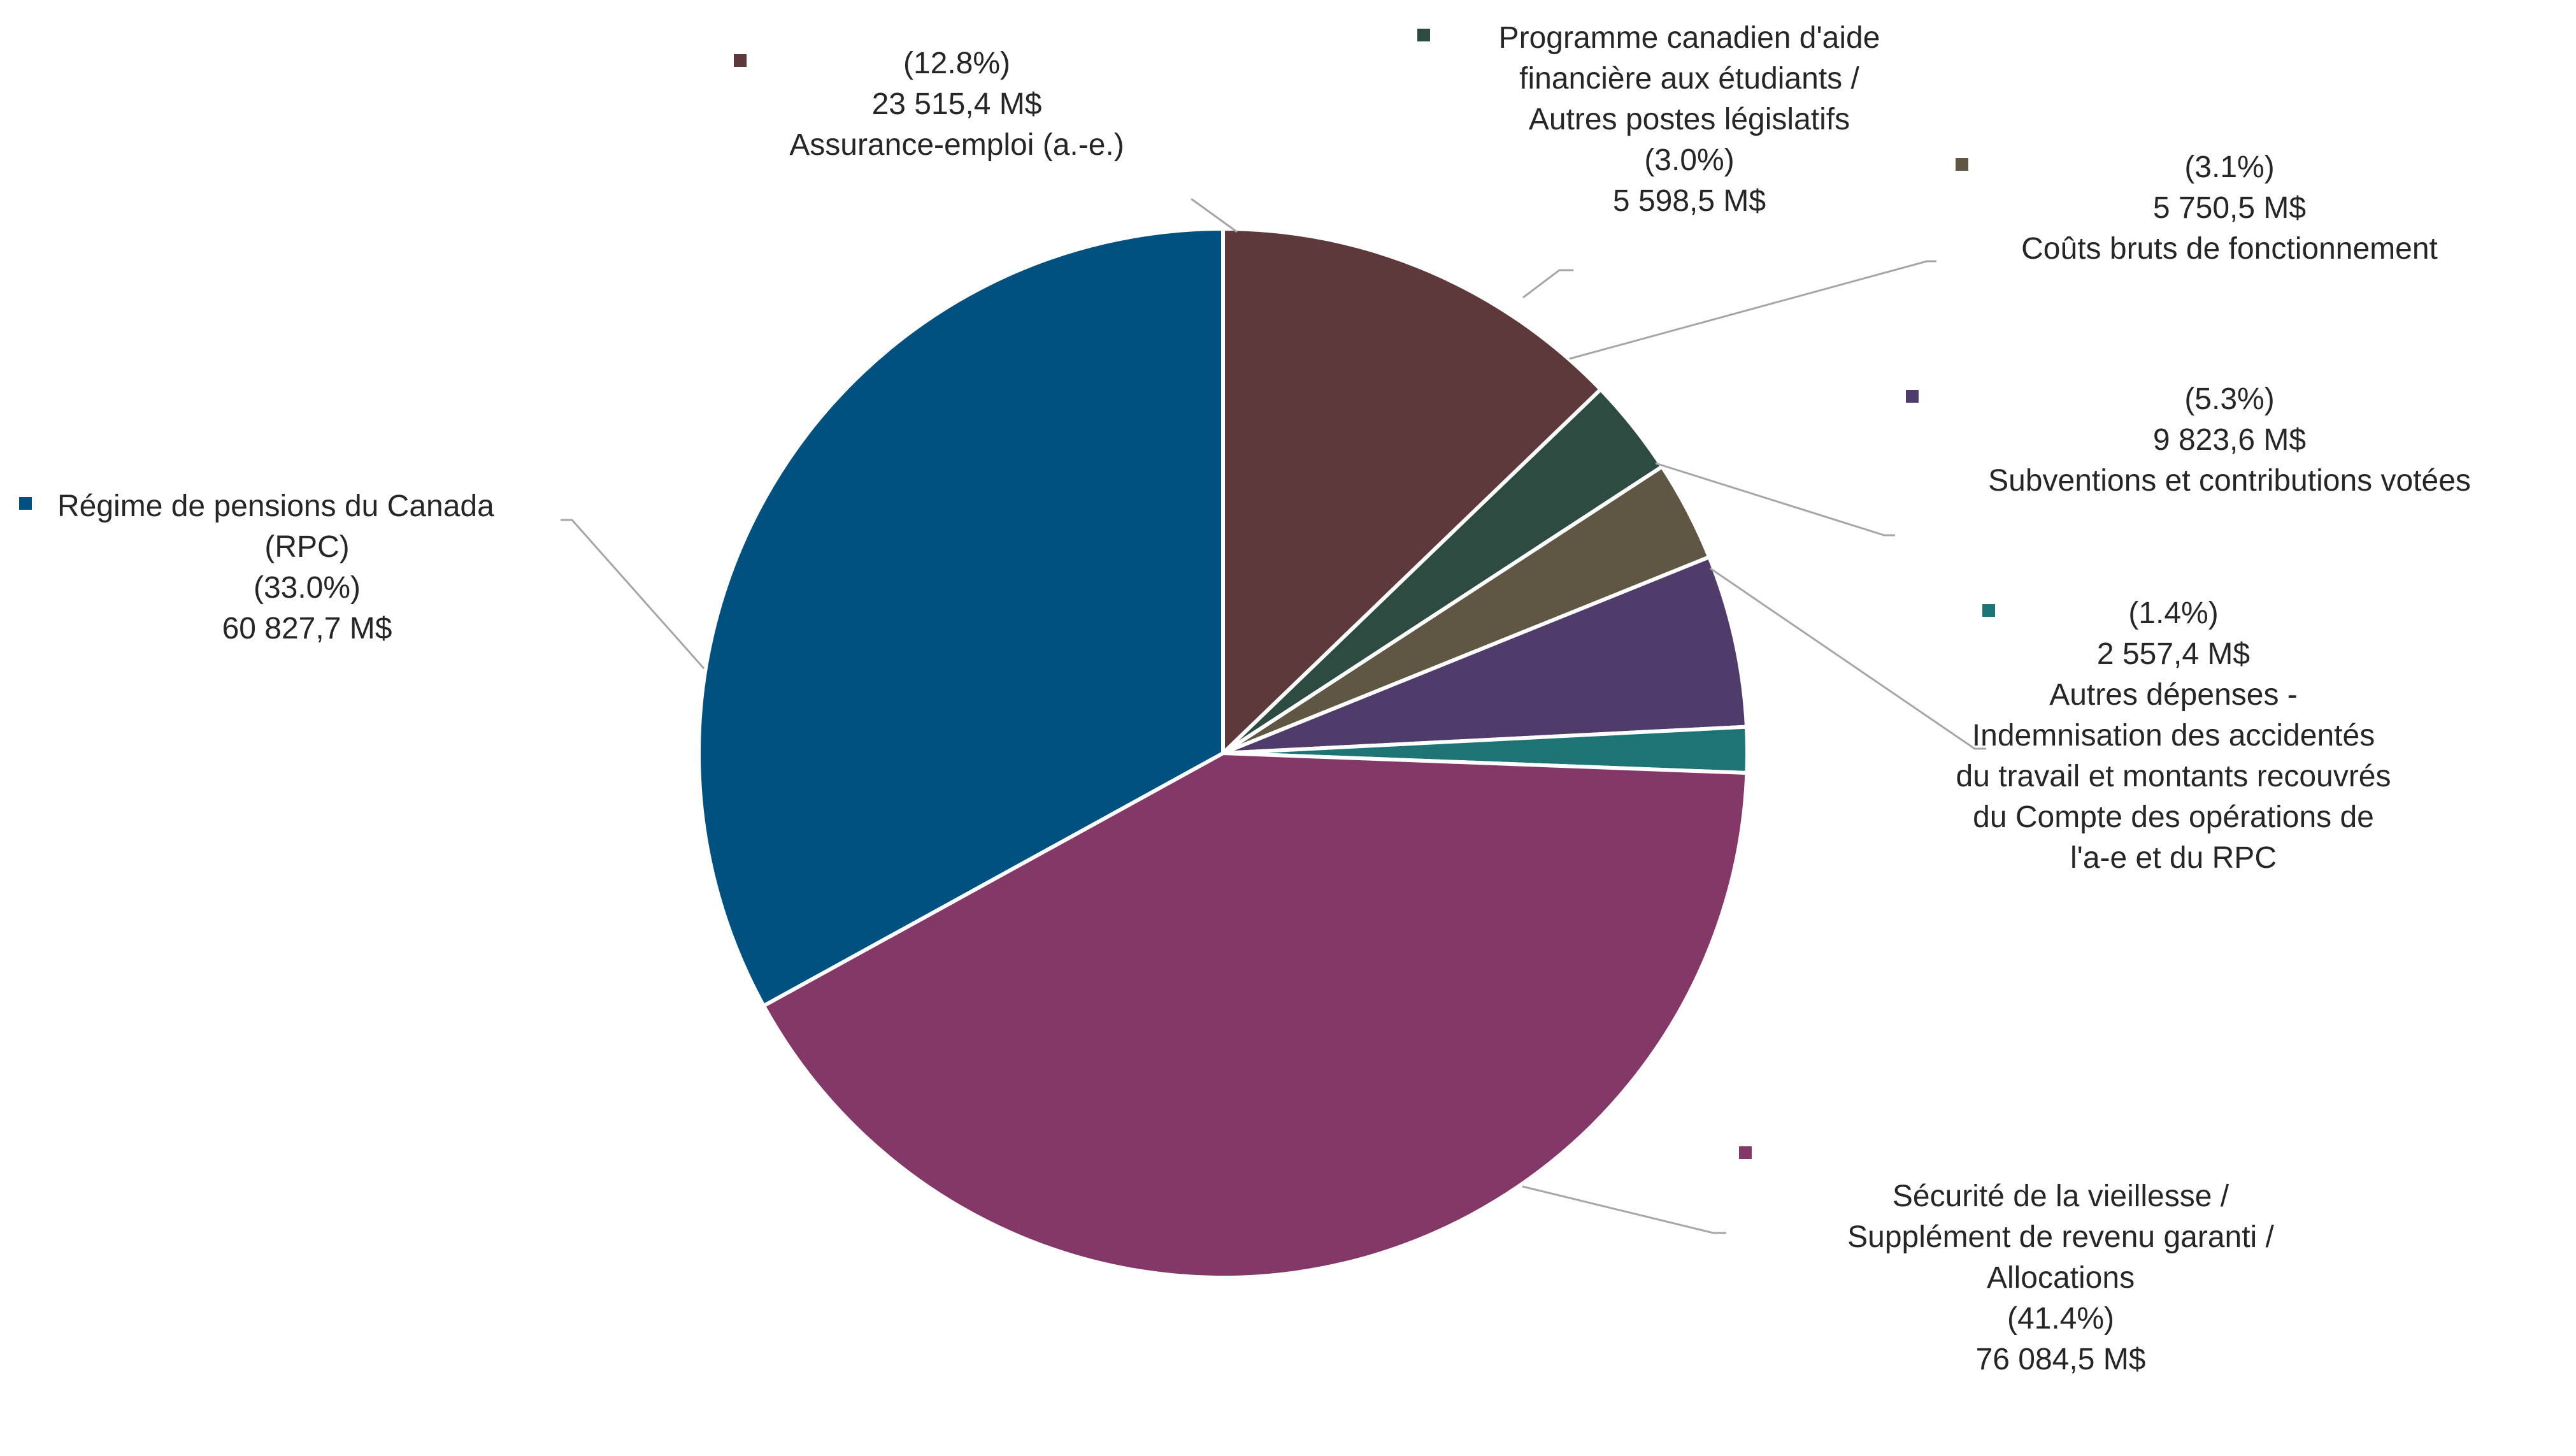  I want to click on name-label-rpc: (RPC), so click(306, 547).